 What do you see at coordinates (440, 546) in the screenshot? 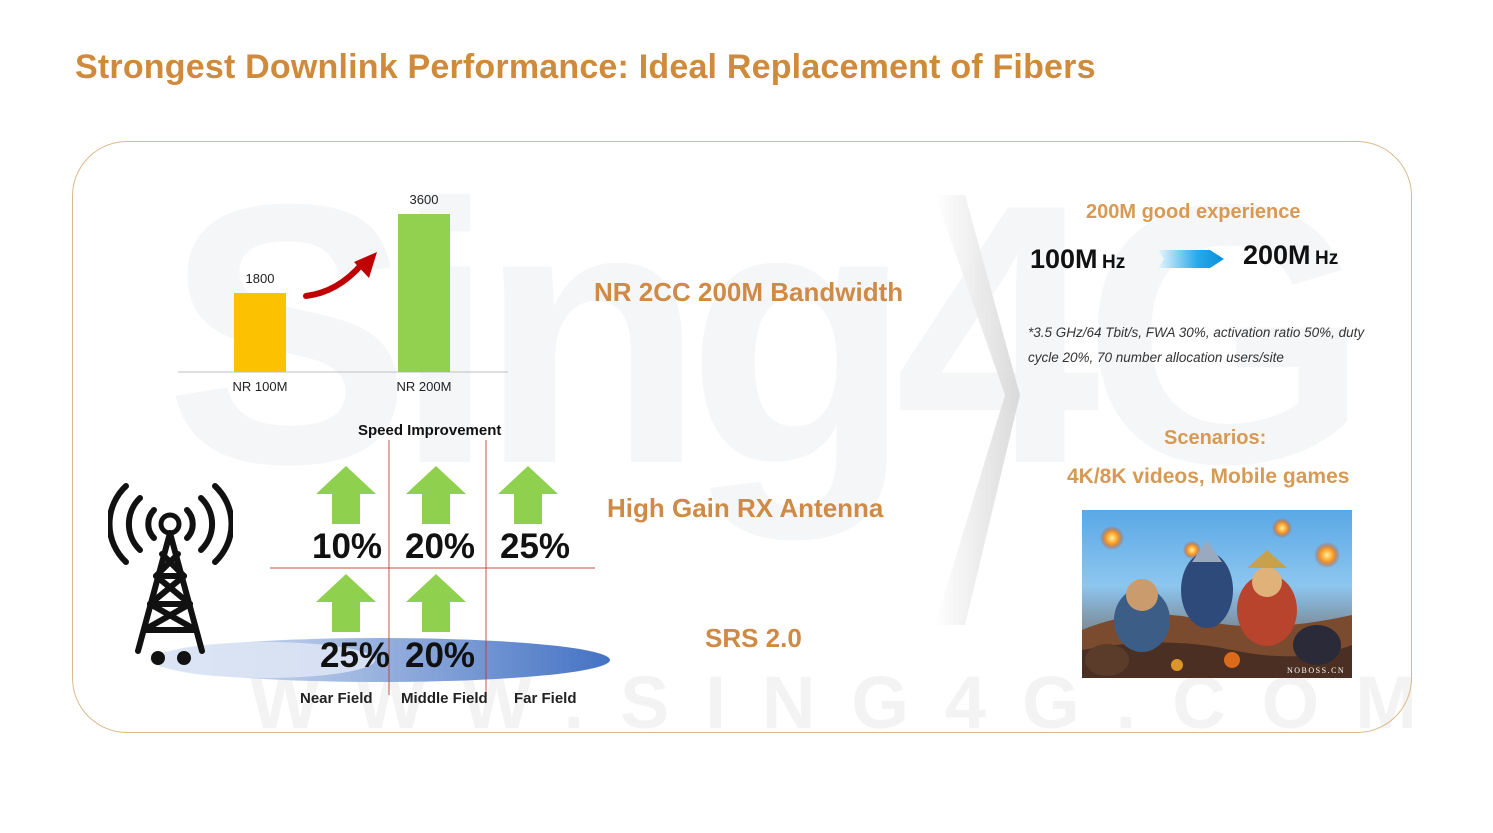
I see `speed-pct-middle-top: 20%` at bounding box center [440, 546].